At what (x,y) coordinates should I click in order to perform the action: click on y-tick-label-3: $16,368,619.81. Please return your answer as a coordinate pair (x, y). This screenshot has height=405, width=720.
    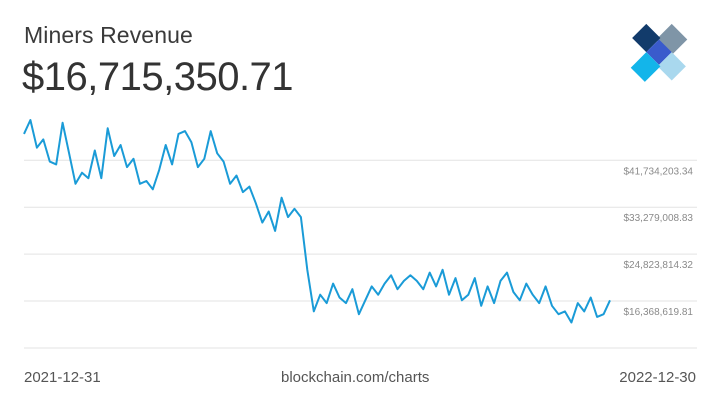
    Looking at the image, I should click on (658, 312).